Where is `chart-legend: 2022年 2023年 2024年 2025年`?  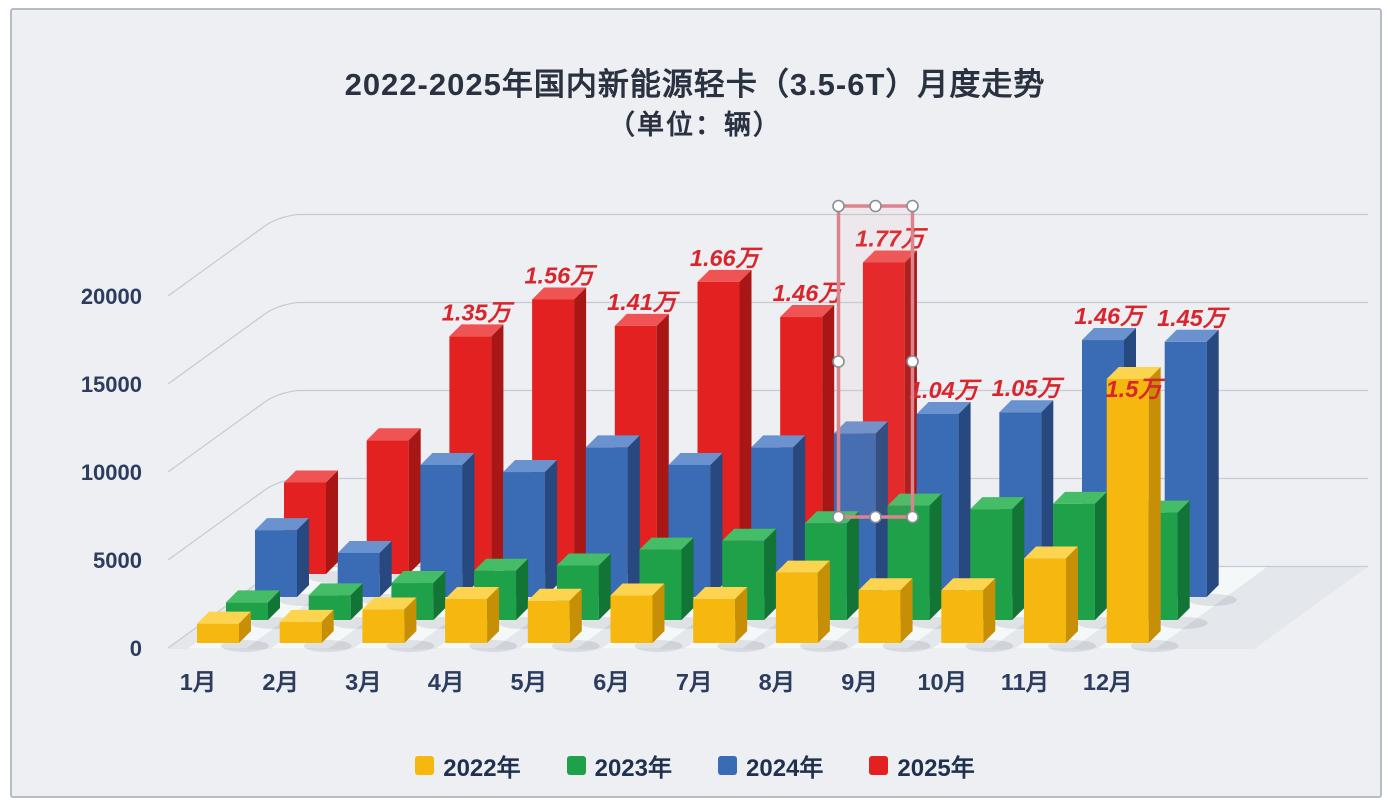
chart-legend: 2022年 2023年 2024年 2025年 is located at coordinates (695, 765).